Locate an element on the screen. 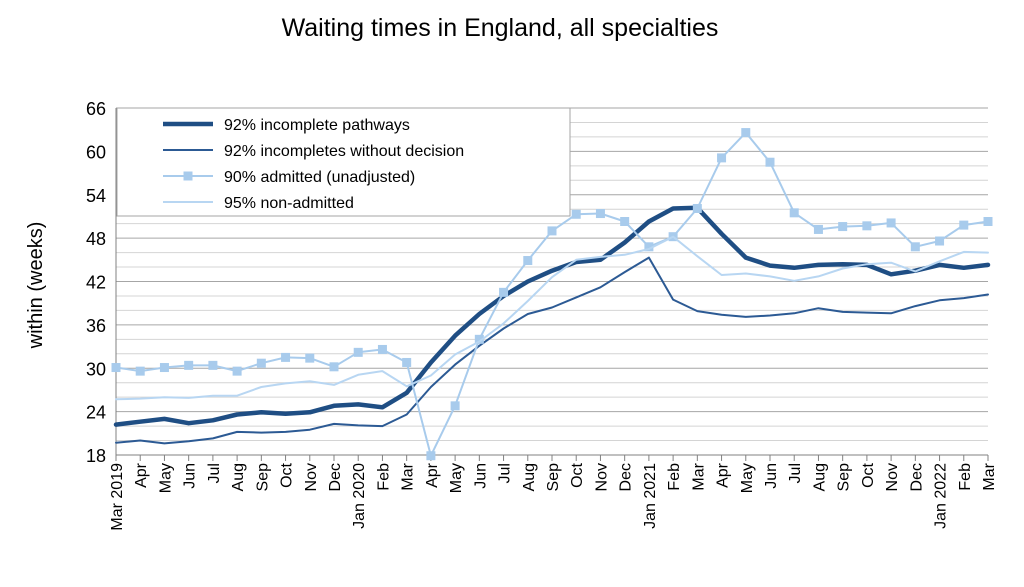 The image size is (1024, 587). legend-label: 92% incomplete pathways is located at coordinates (317, 125).